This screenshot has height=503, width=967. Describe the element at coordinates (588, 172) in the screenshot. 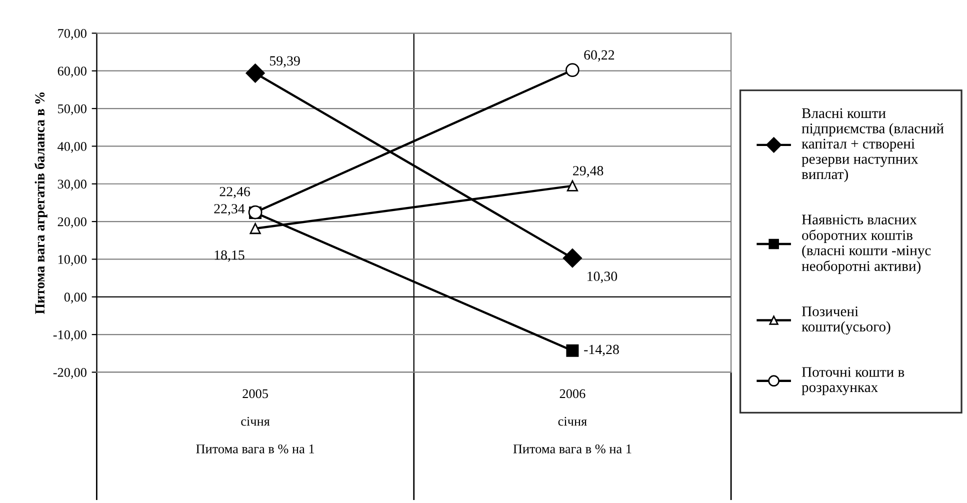

I see `data-label: 29,48` at that location.